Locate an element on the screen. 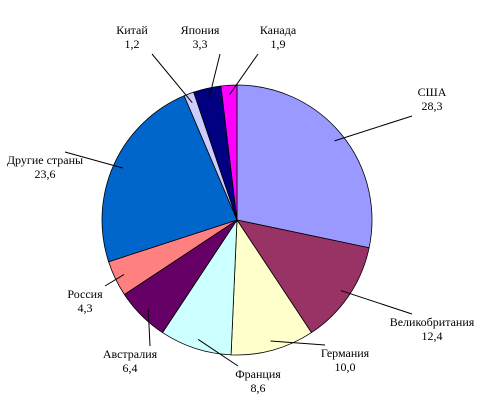 This screenshot has height=419, width=484. value-label: 28,3 is located at coordinates (432, 106).